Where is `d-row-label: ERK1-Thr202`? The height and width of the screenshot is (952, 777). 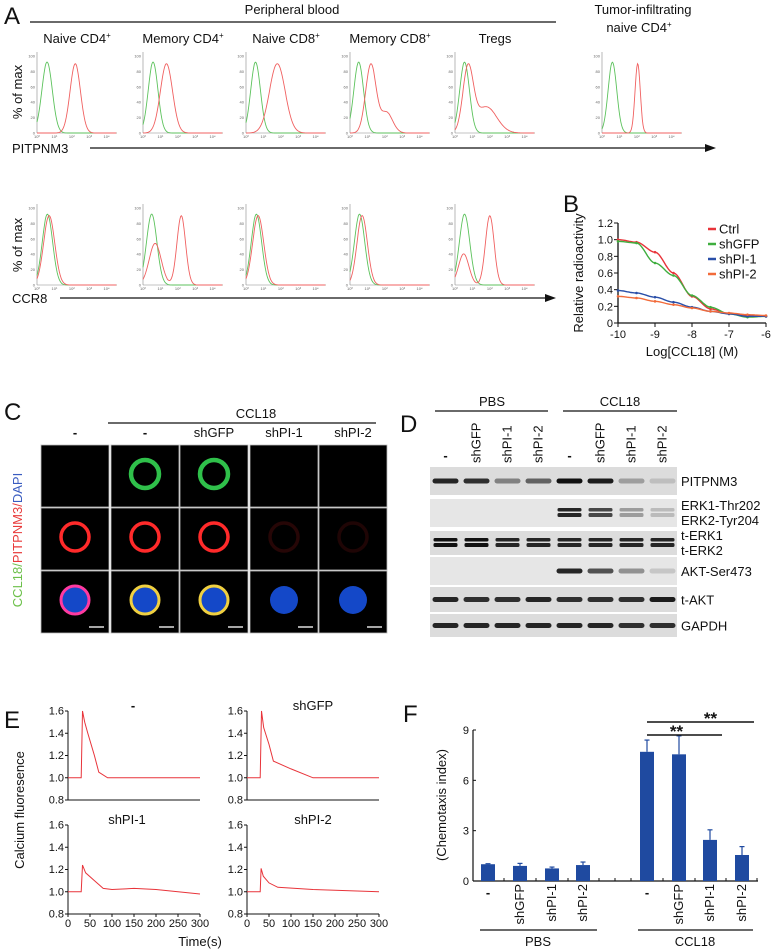
d-row-label: ERK1-Thr202 is located at coordinates (720, 505).